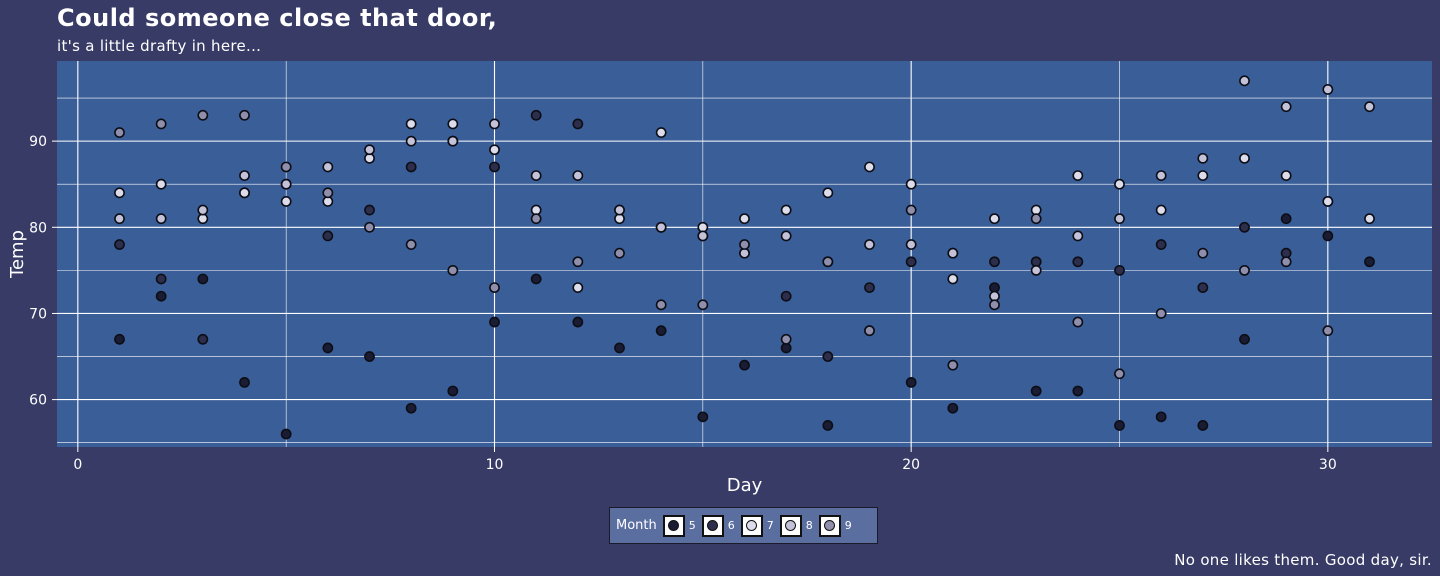  Describe the element at coordinates (38, 228) in the screenshot. I see `y-tick-label: 80` at that location.